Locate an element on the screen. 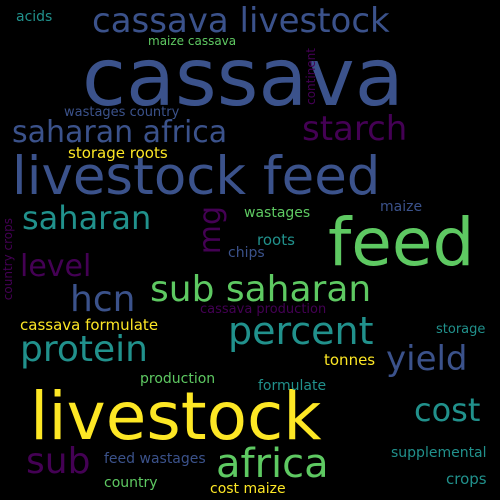  word-crops: crops is located at coordinates (466, 479).